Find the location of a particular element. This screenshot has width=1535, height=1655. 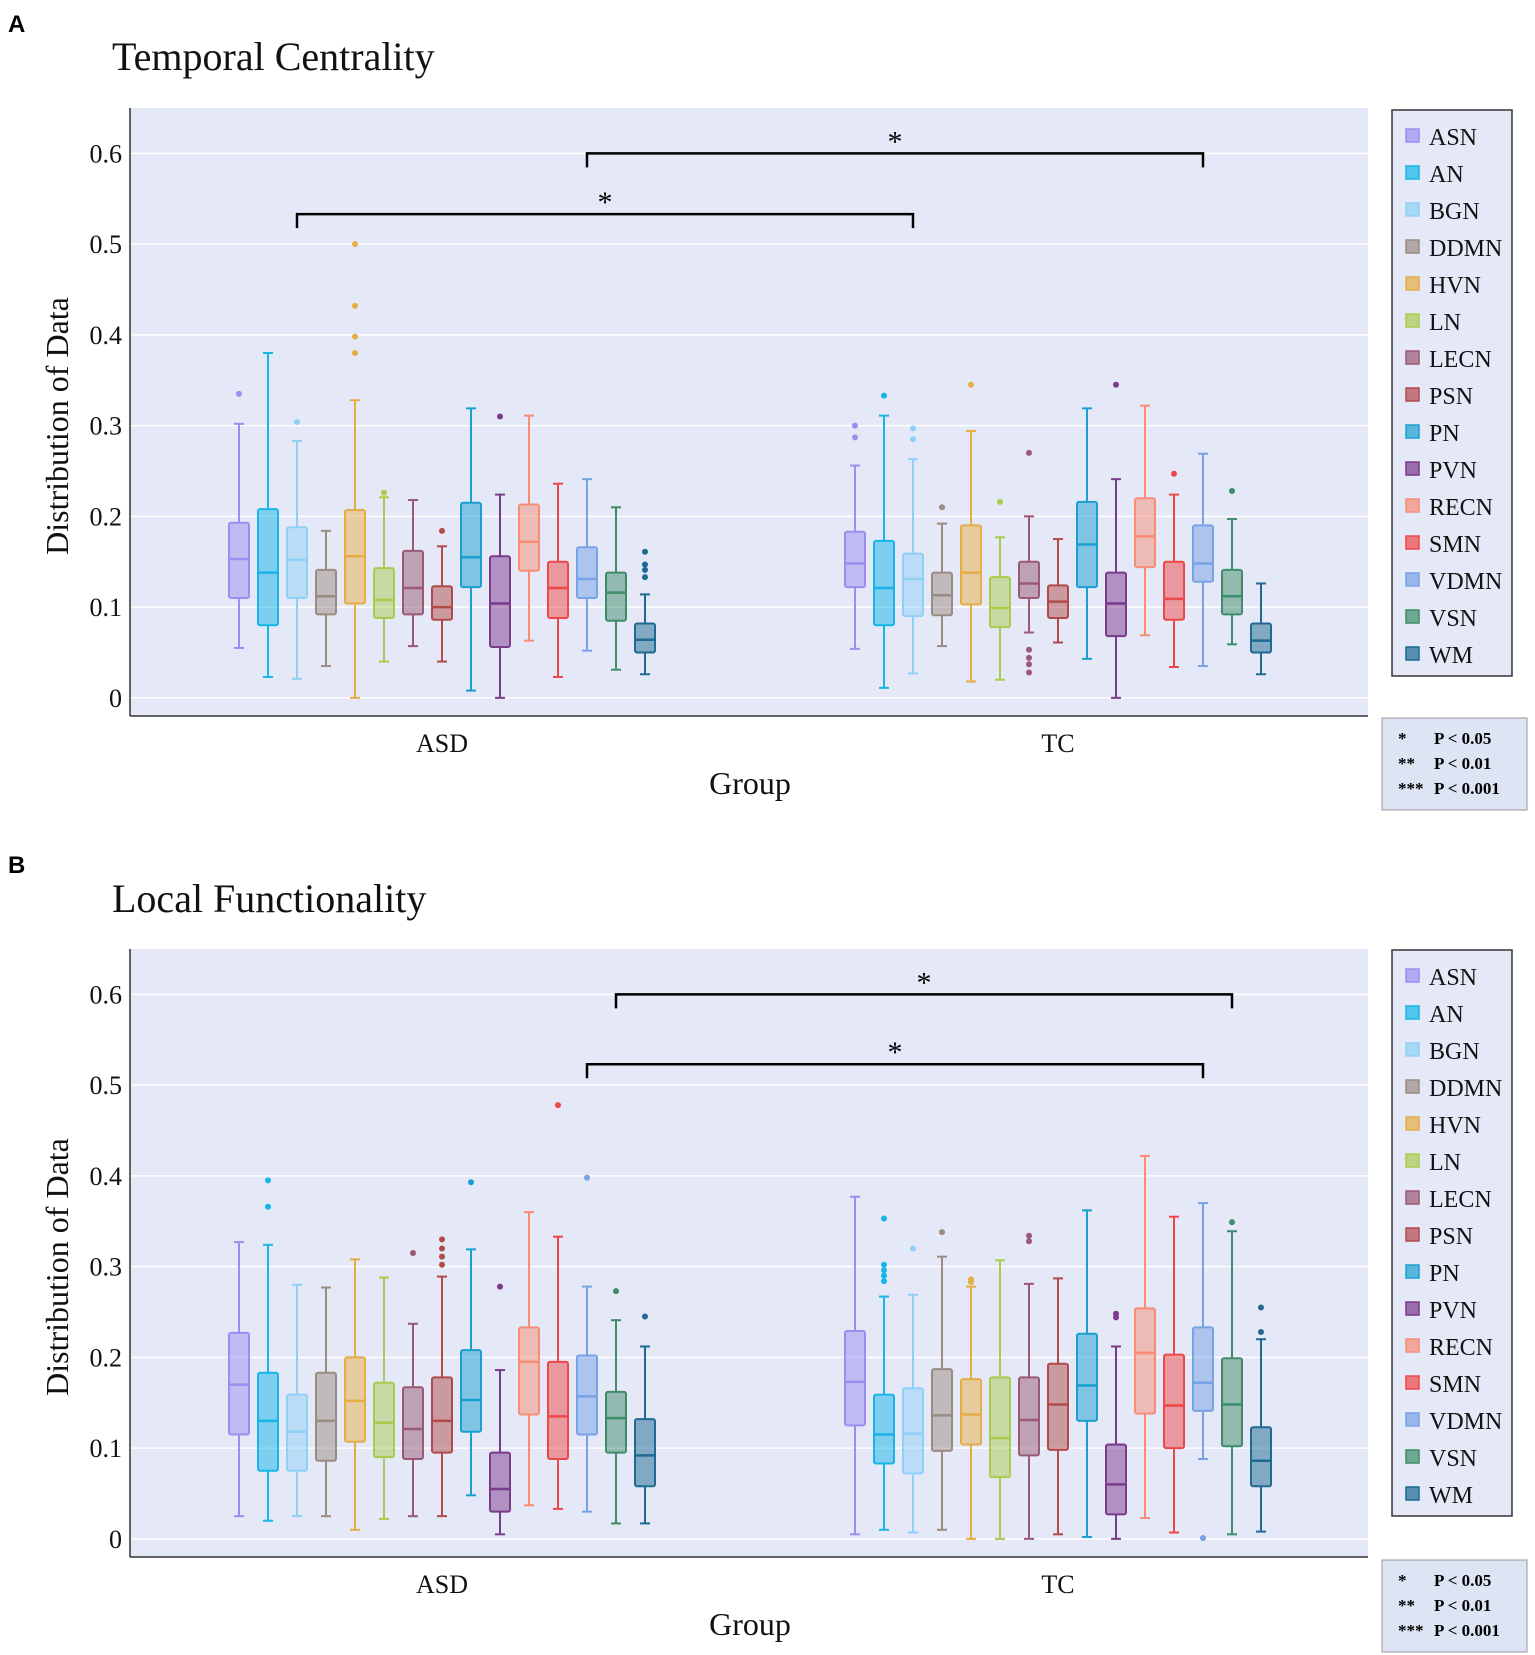

box-asd-recn is located at coordinates (529, 1359).